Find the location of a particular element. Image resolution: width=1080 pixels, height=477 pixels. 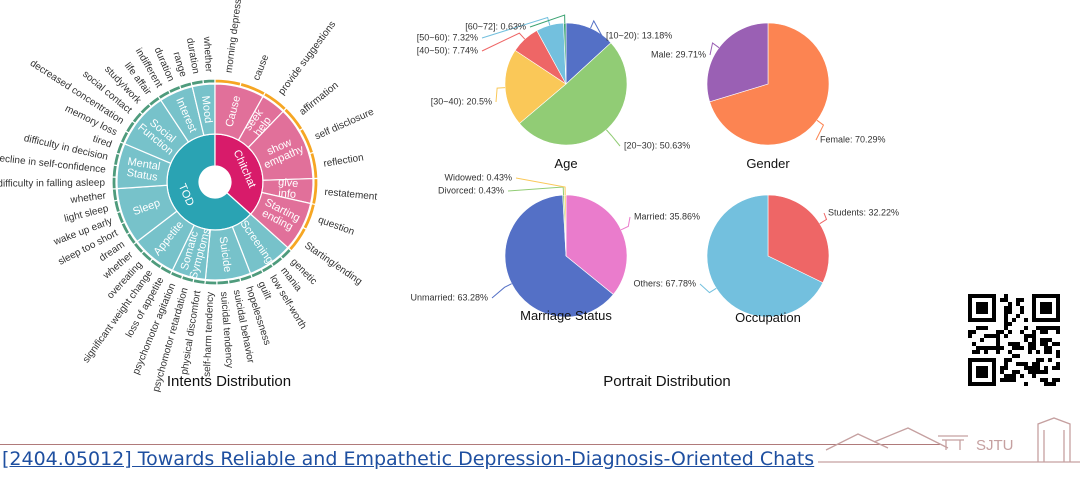

qr-code is located at coordinates (1014, 340).